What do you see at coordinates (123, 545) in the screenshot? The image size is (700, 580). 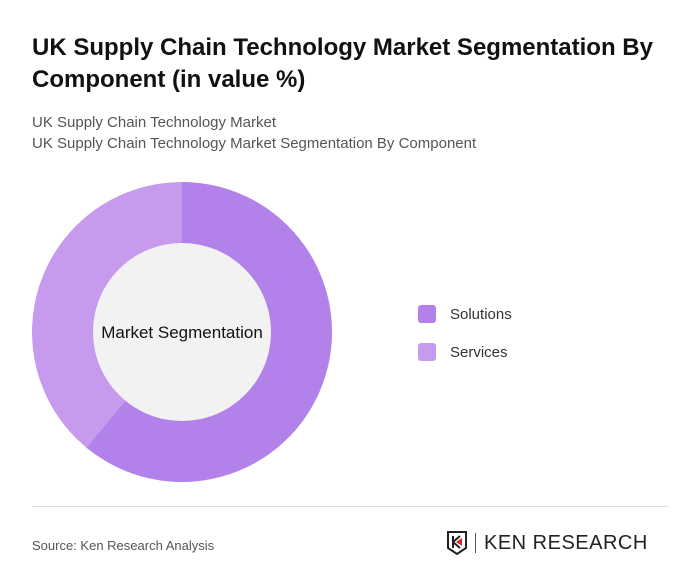 I see `source-note: Source: Ken Research Analysis` at bounding box center [123, 545].